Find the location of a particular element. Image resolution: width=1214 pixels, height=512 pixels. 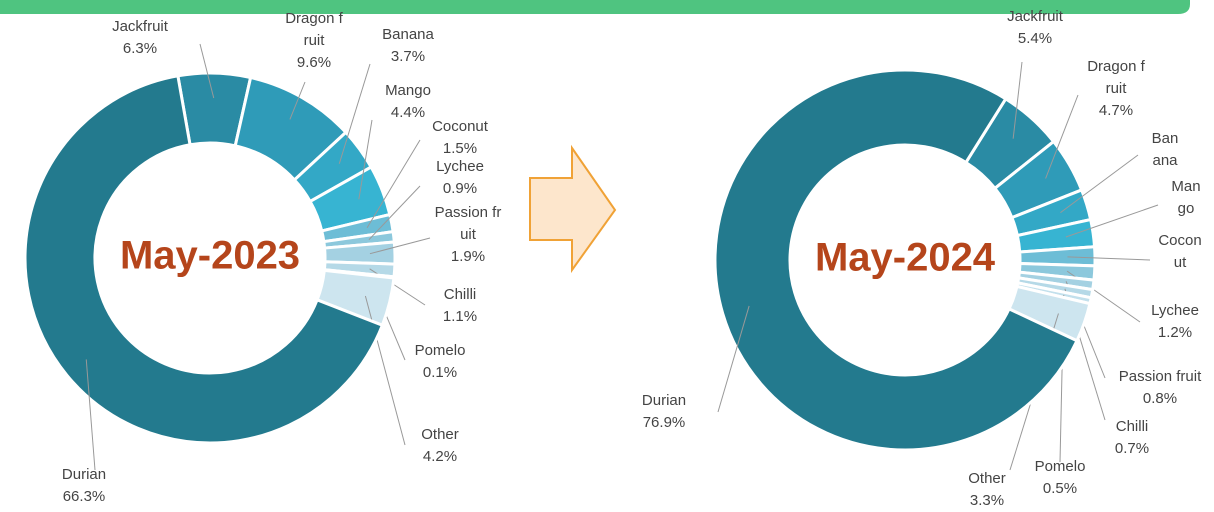

value-label: 0.9% is located at coordinates (460, 188).